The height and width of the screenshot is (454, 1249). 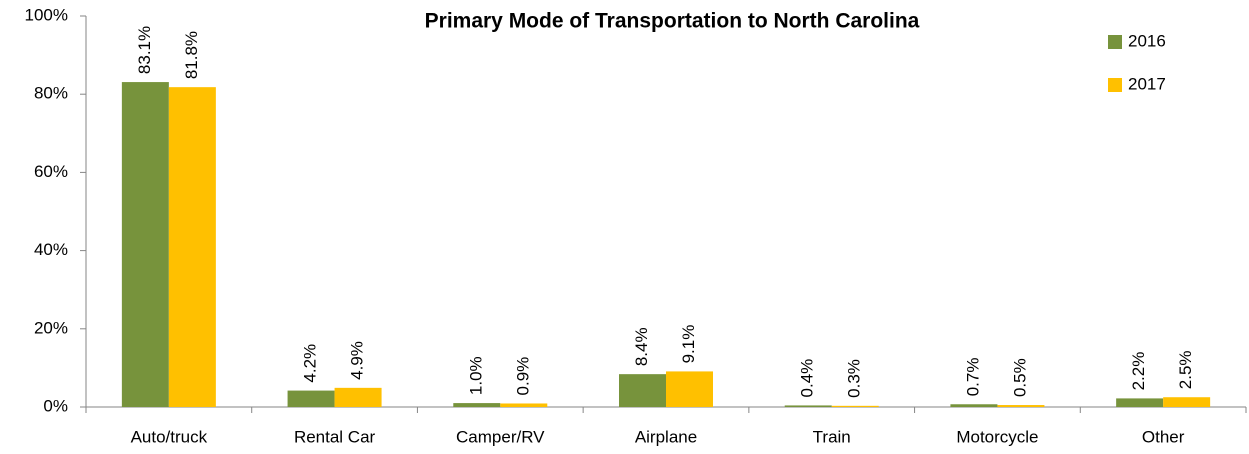 What do you see at coordinates (51, 171) in the screenshot?
I see `y-tick-label: 60%` at bounding box center [51, 171].